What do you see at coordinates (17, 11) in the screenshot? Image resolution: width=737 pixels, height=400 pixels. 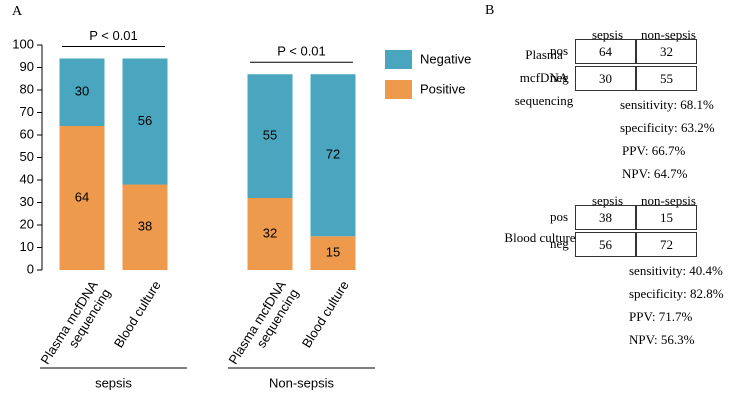 I see `panel-label: A` at bounding box center [17, 11].